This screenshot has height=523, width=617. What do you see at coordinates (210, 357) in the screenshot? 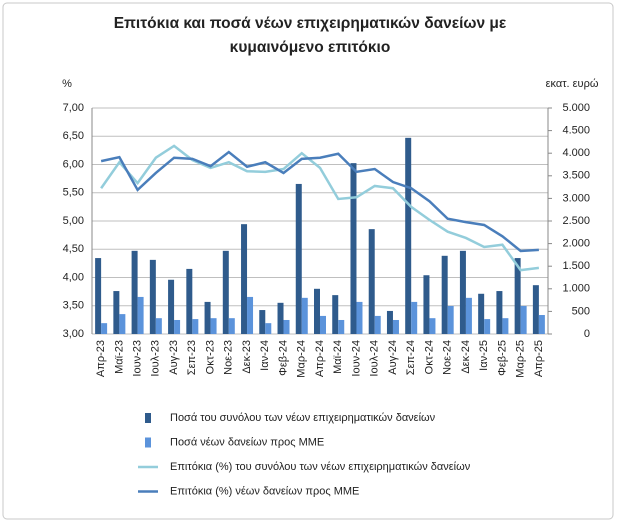
I see `x-tick-label: Οκτ-23` at bounding box center [210, 357].